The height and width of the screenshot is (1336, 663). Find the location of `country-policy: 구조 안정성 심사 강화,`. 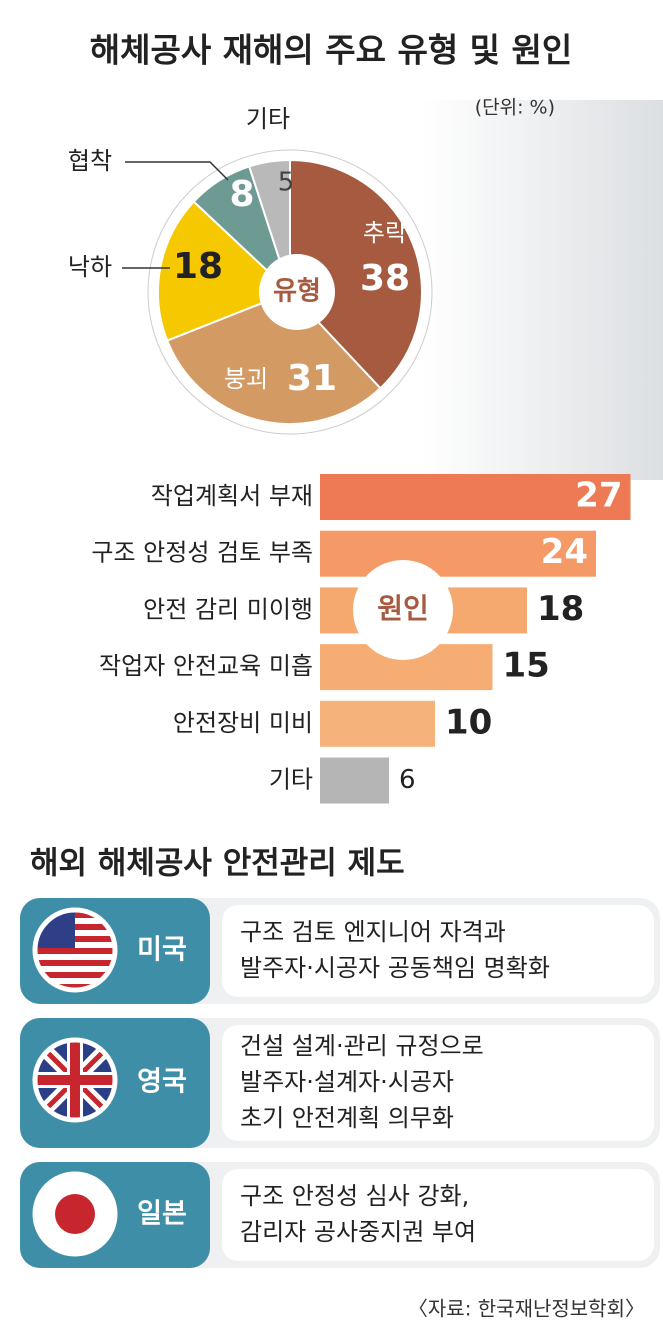

country-policy: 구조 안정성 심사 강화, is located at coordinates (354, 1196).